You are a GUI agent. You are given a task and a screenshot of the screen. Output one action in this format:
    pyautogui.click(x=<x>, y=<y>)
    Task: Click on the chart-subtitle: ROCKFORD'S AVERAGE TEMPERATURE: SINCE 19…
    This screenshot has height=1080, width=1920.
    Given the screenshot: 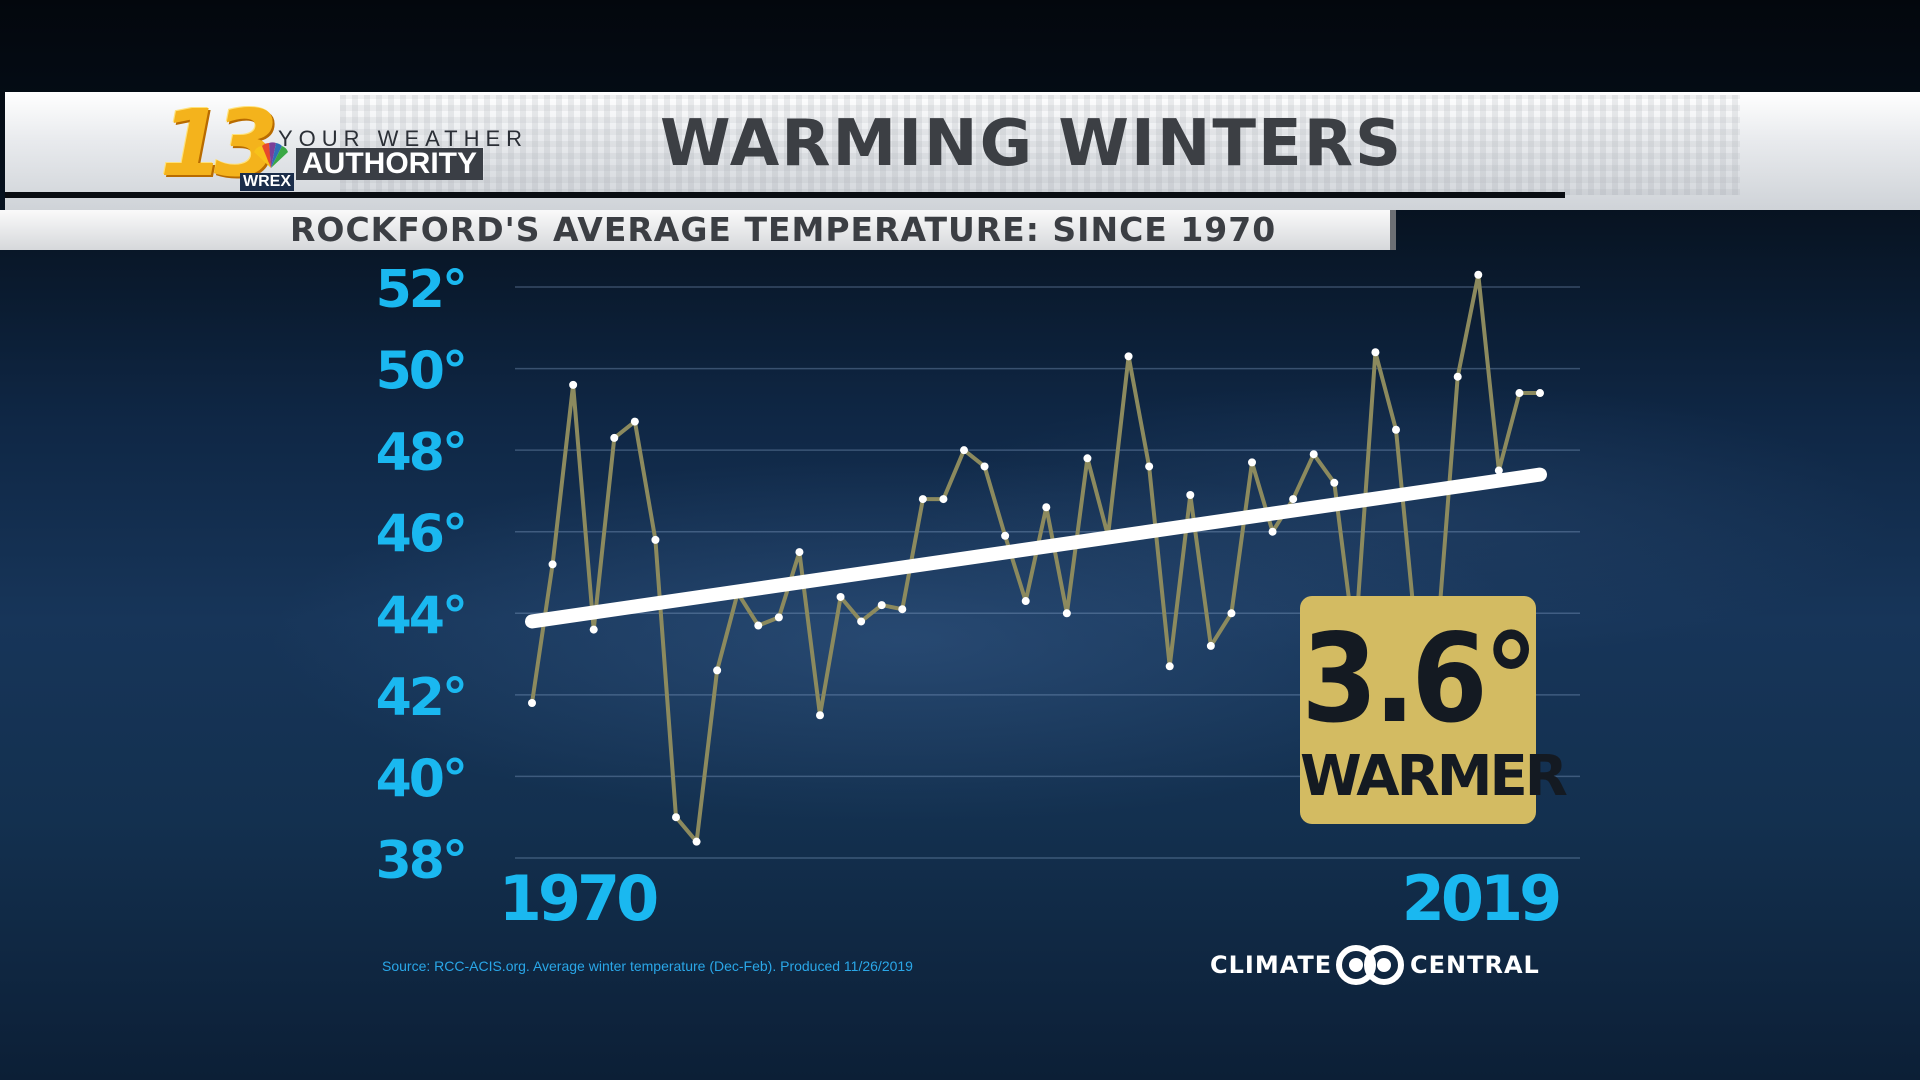 What is the action you would take?
    pyautogui.click(x=783, y=229)
    